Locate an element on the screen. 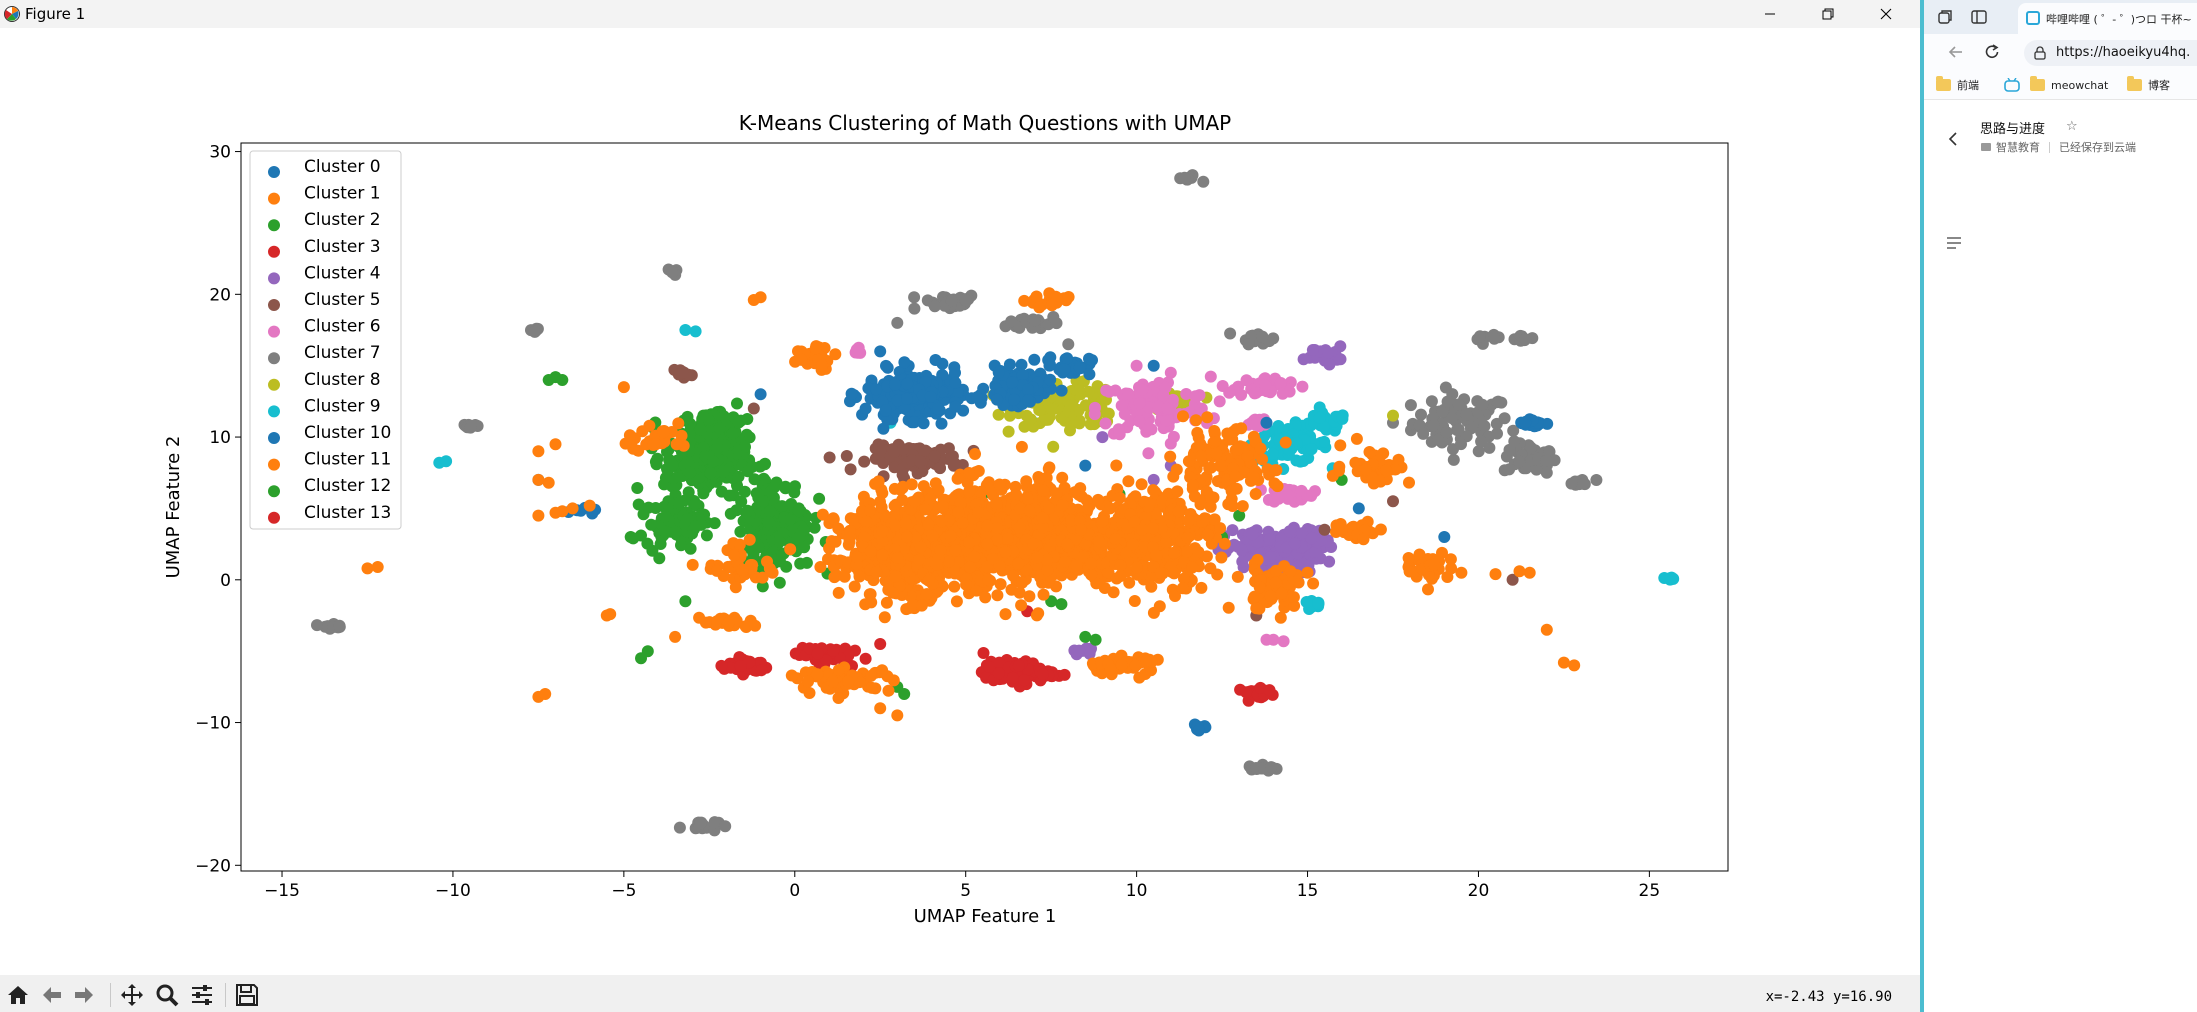 The width and height of the screenshot is (2197, 1012). outline-list-icon is located at coordinates (1954, 243).